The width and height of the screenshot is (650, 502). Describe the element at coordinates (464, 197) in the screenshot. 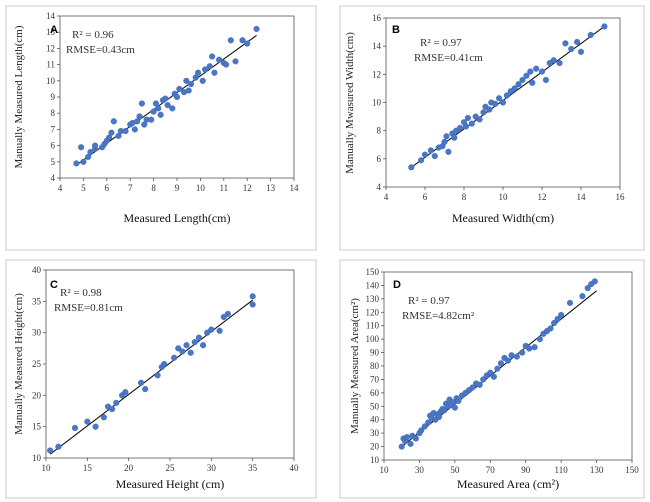

I see `x-tick-label: 8` at that location.